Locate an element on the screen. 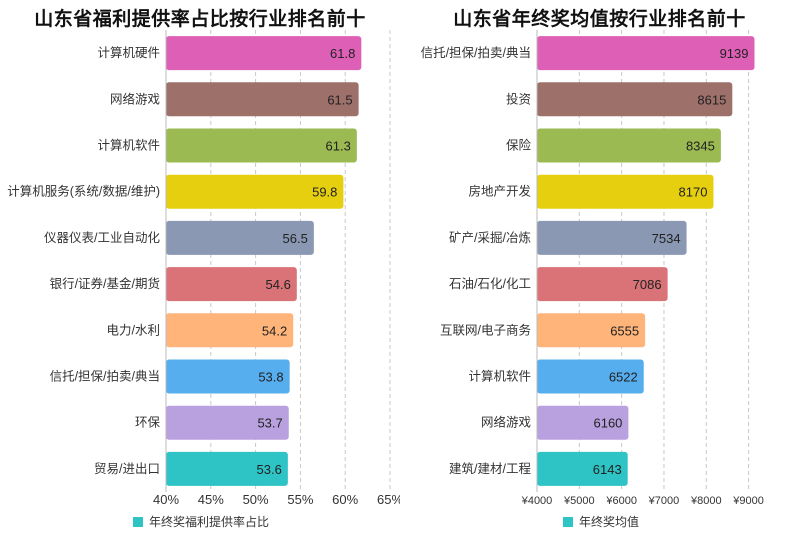 The width and height of the screenshot is (799, 537). bar-value-label: 6555 is located at coordinates (624, 330).